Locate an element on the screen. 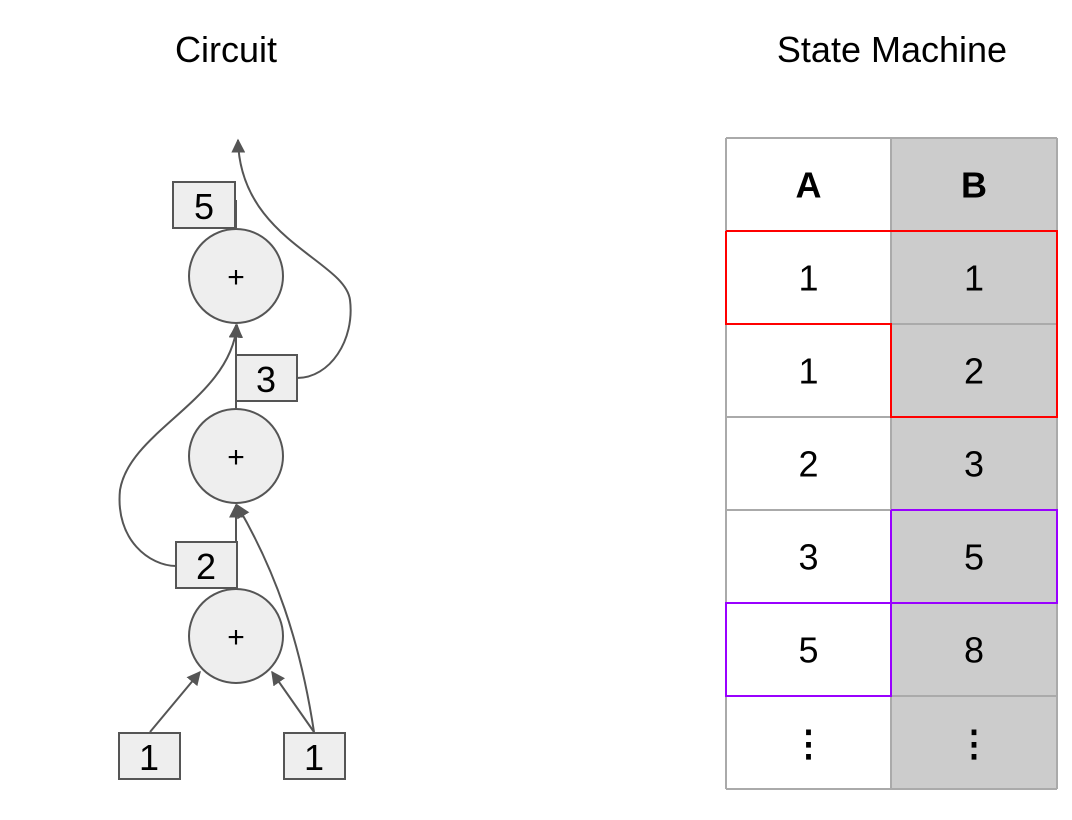 This screenshot has height=820, width=1072. value-label: 2 is located at coordinates (206, 566).